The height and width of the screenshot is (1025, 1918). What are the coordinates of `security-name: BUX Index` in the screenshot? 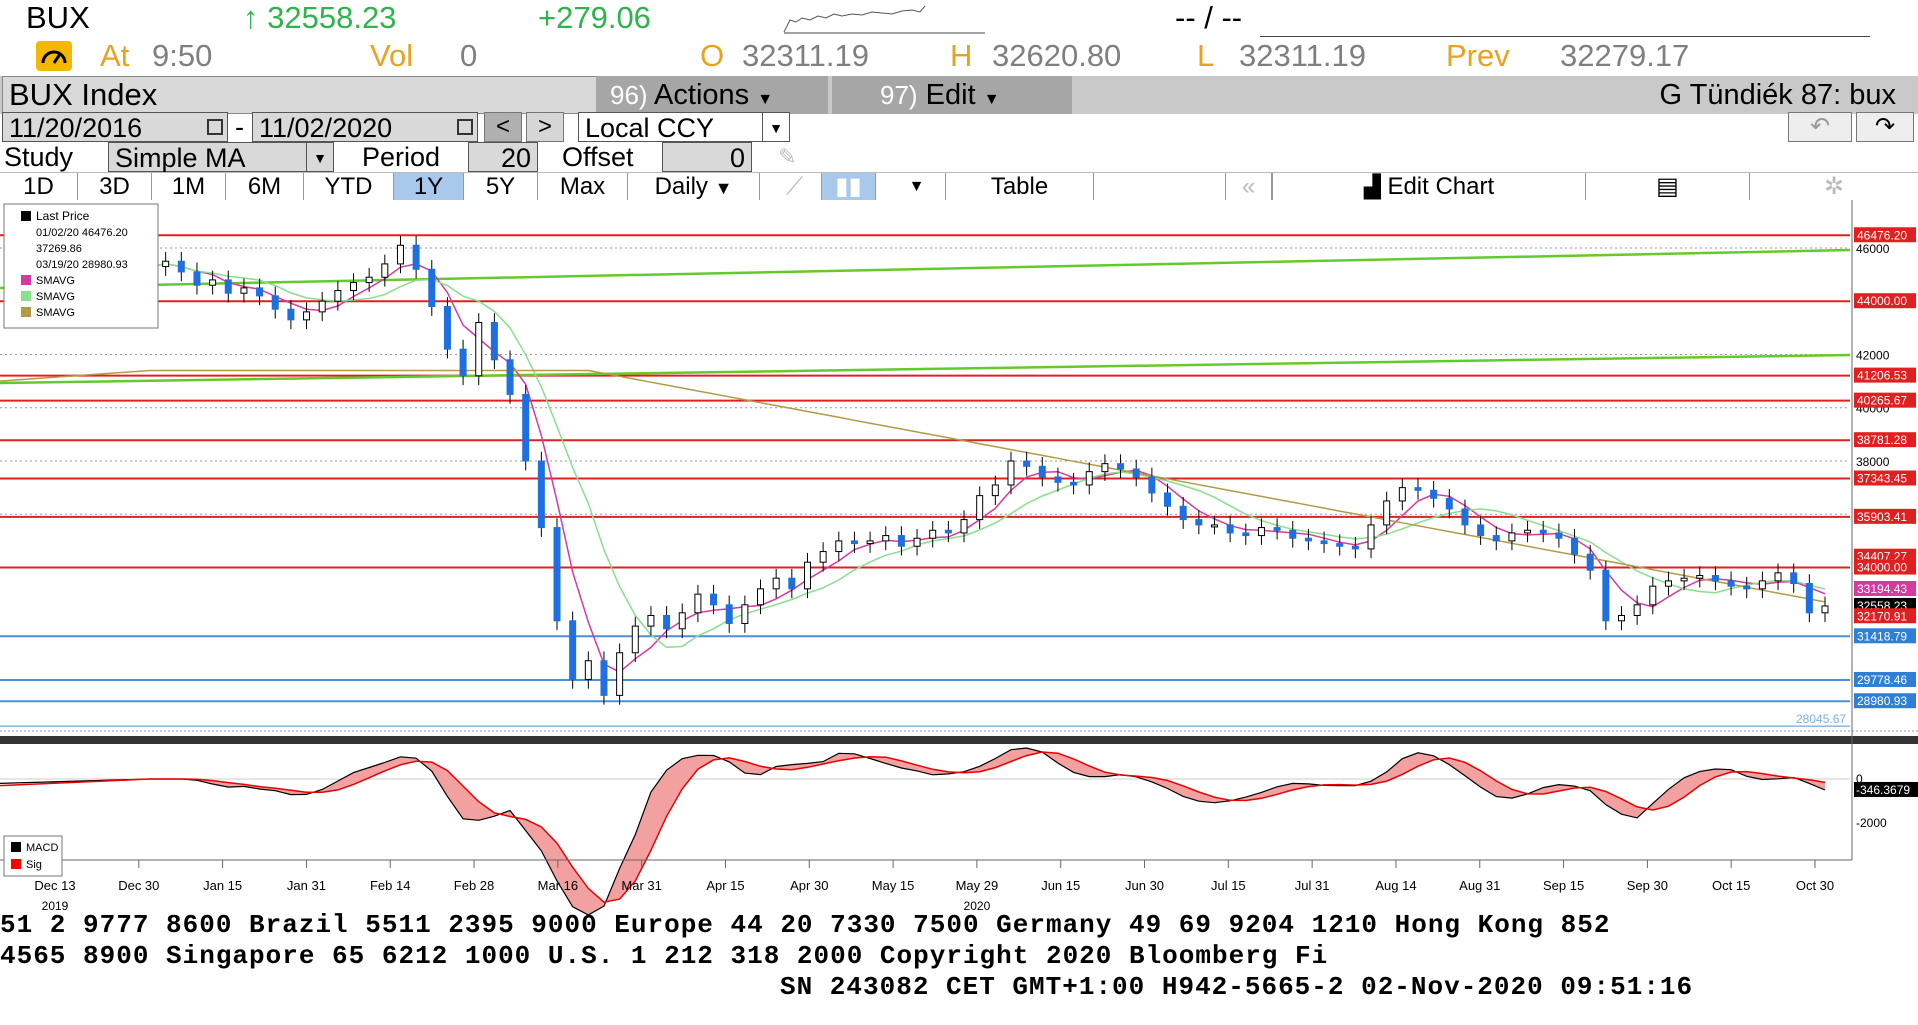 It's located at (301, 95).